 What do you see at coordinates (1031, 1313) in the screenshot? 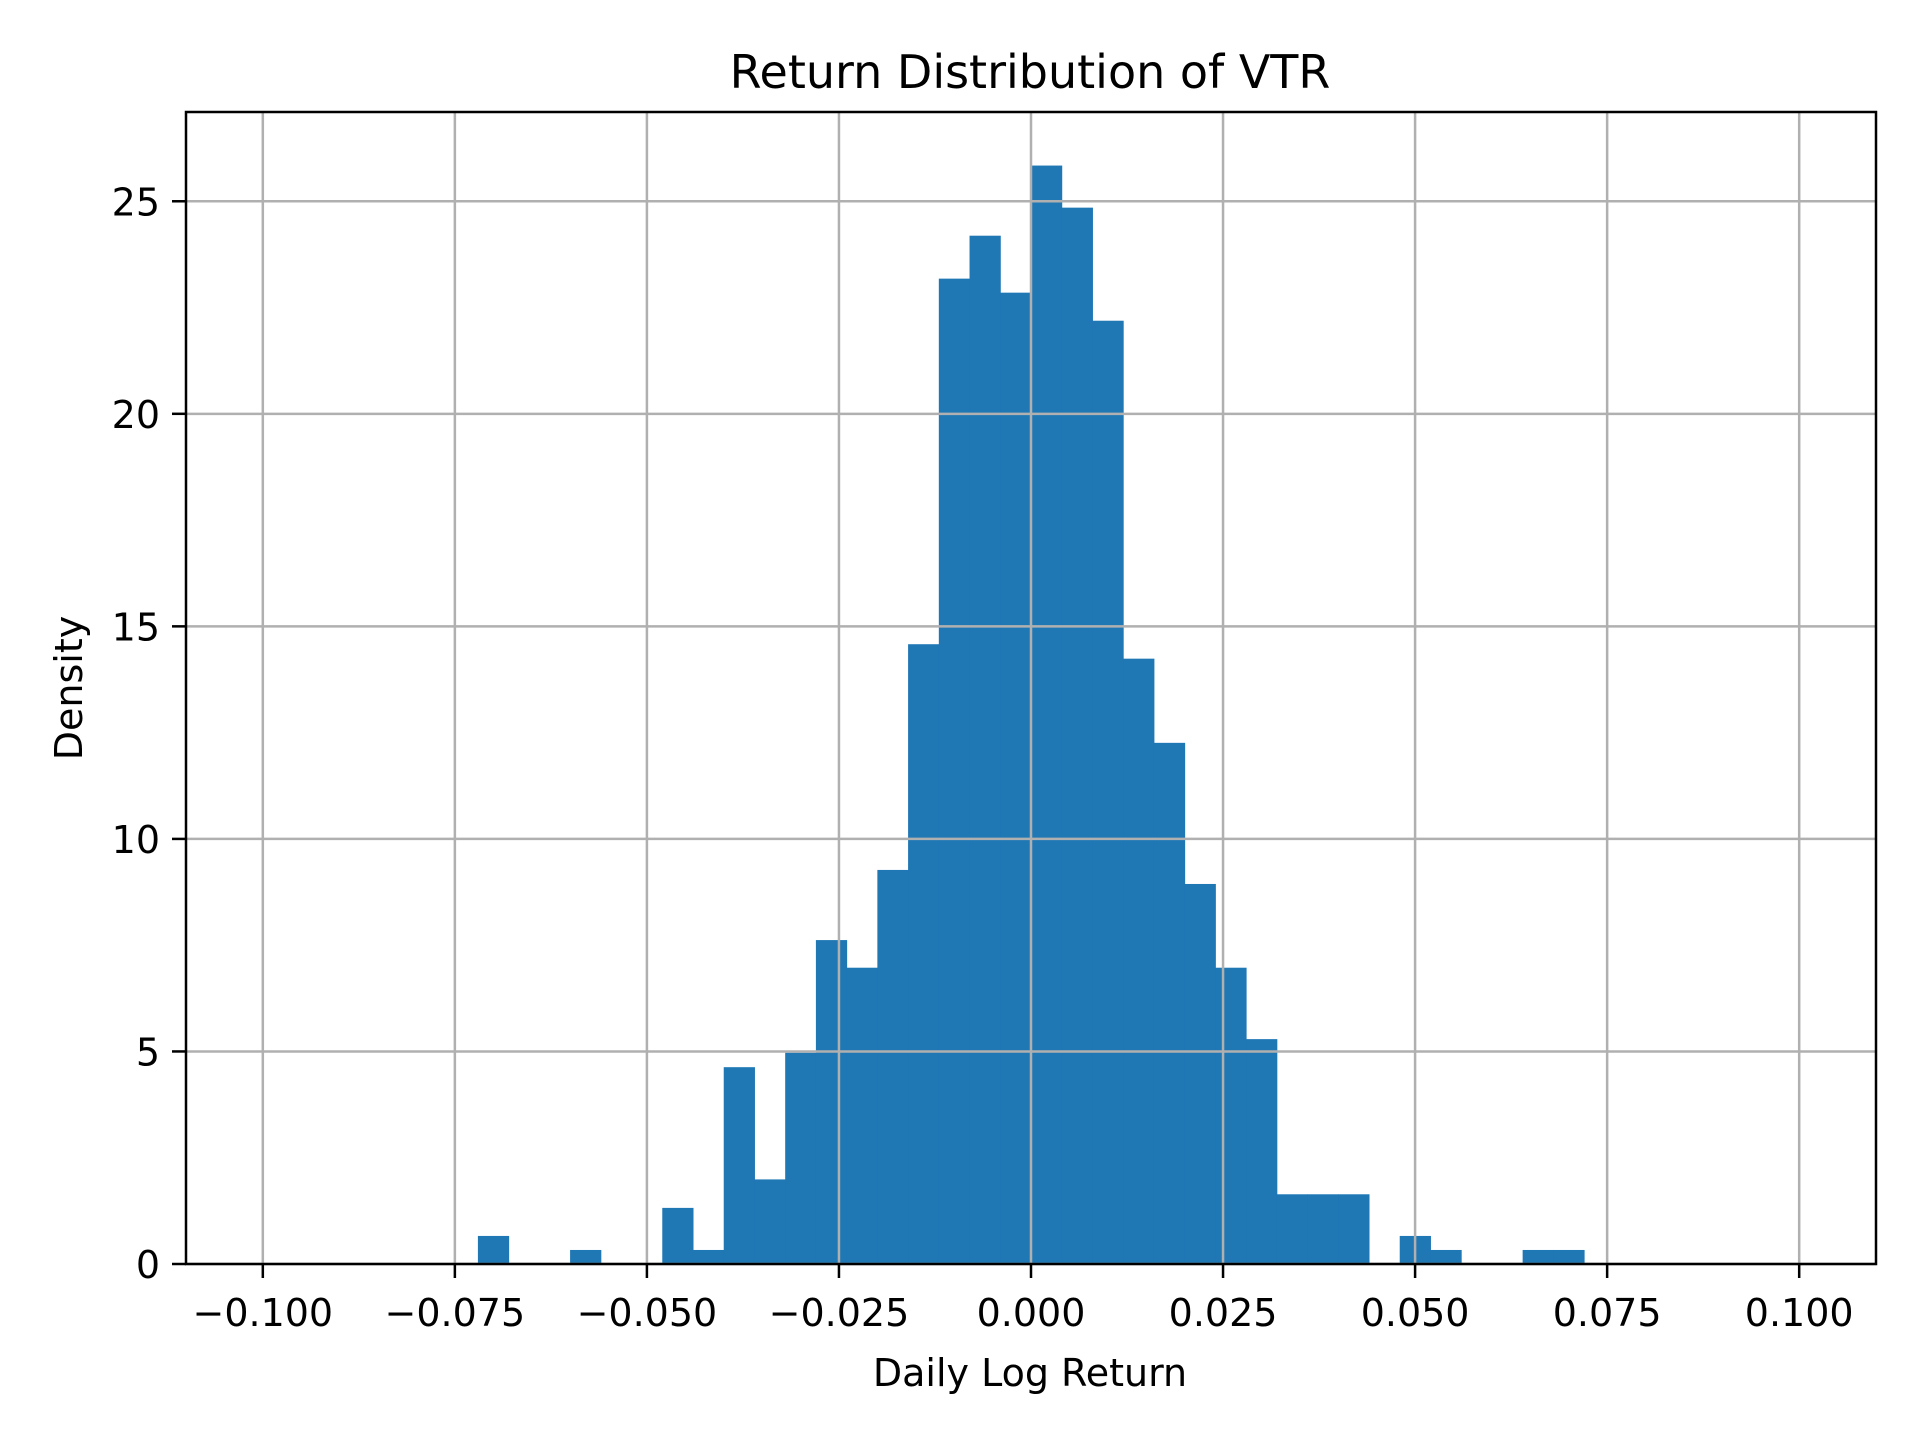
I see `x-tick-label: 0.000` at bounding box center [1031, 1313].